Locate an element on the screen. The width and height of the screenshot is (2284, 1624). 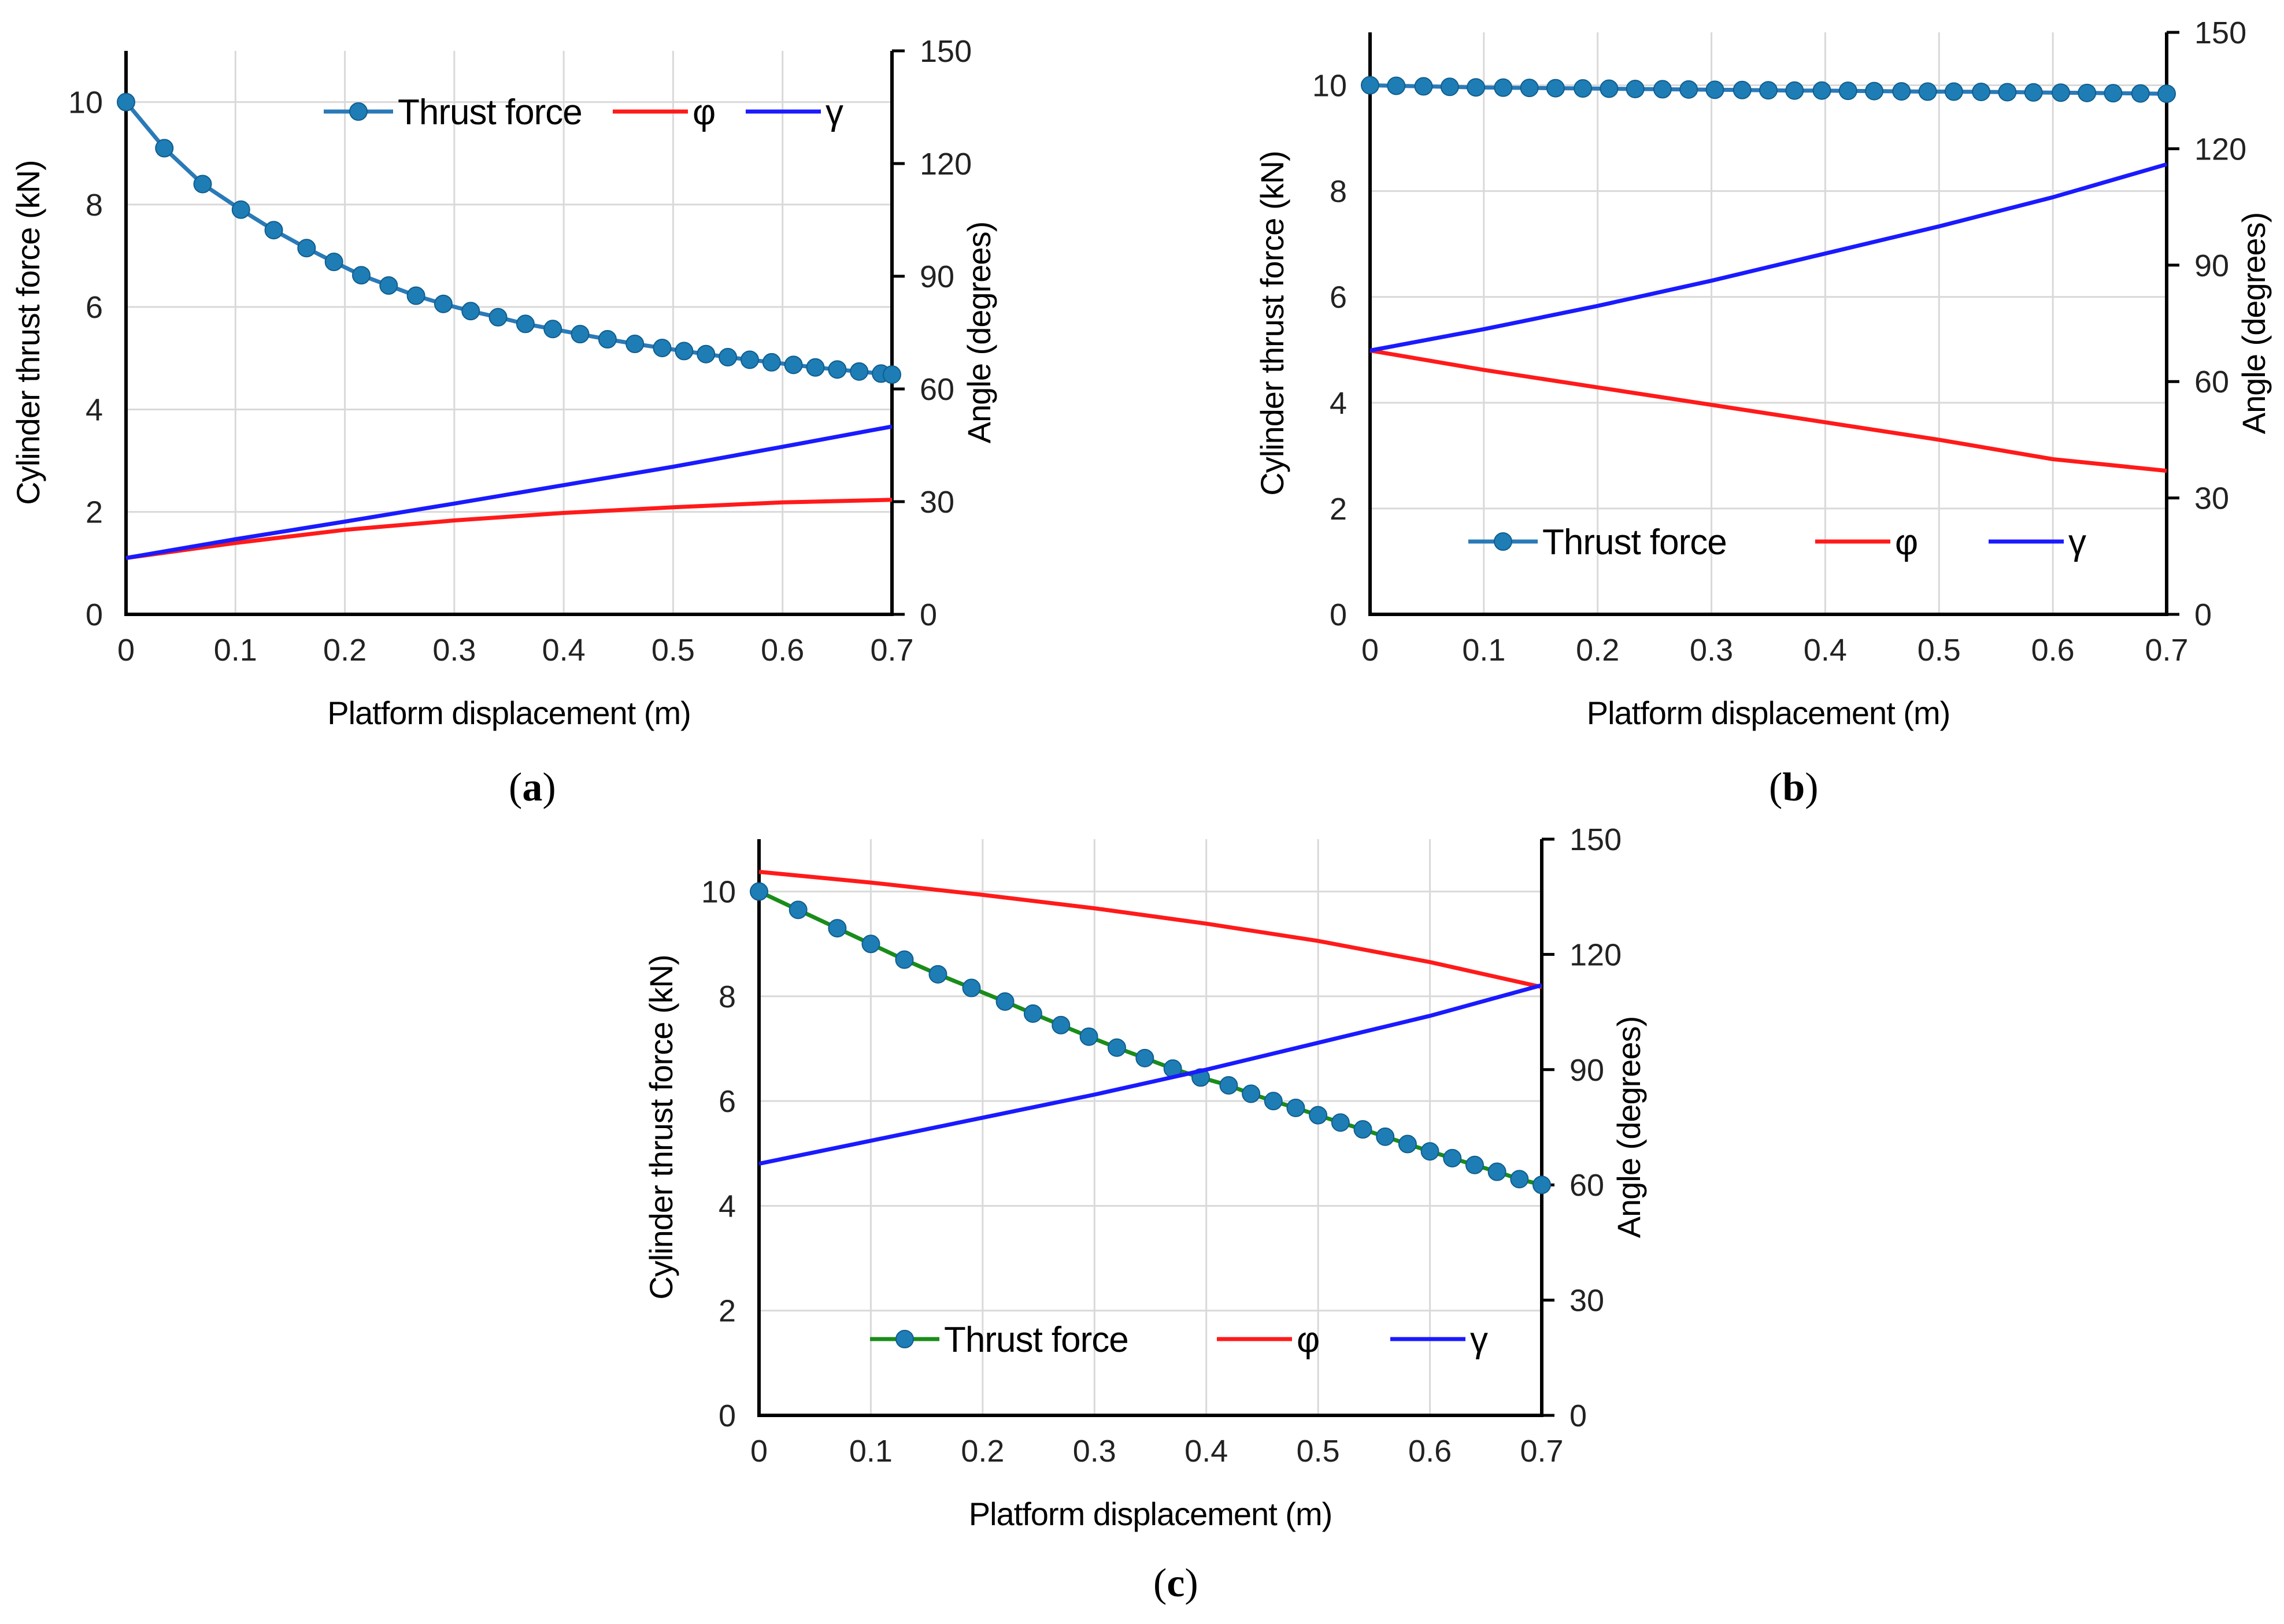
panel-caption: (b) is located at coordinates (1794, 788).